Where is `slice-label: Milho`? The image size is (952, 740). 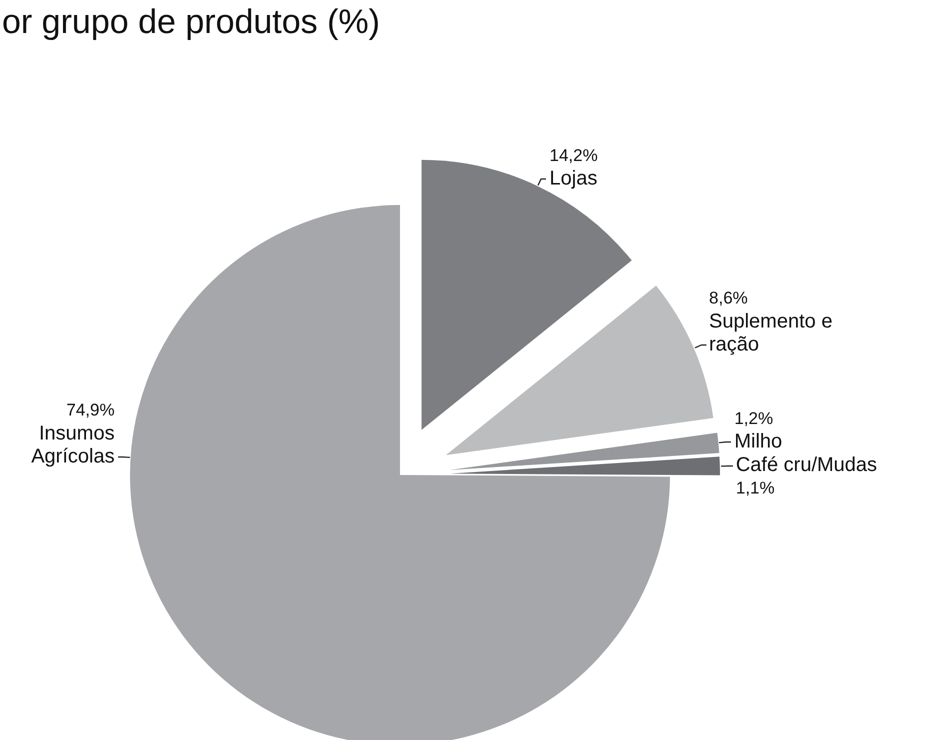
slice-label: Milho is located at coordinates (758, 441).